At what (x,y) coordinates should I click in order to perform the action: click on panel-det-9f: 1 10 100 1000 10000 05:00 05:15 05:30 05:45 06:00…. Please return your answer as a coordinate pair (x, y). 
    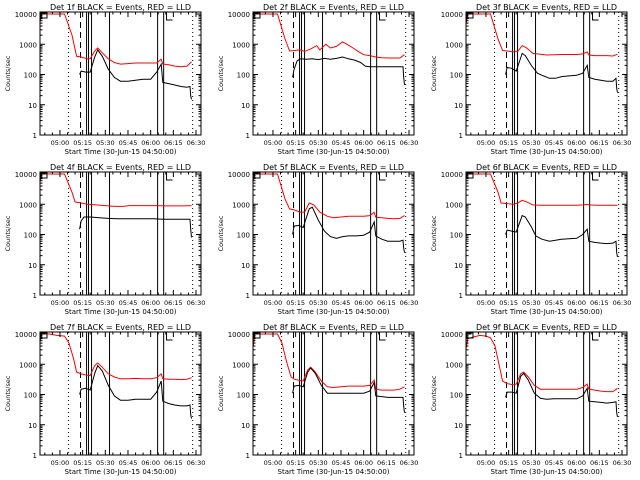
    Looking at the image, I should click on (530, 399).